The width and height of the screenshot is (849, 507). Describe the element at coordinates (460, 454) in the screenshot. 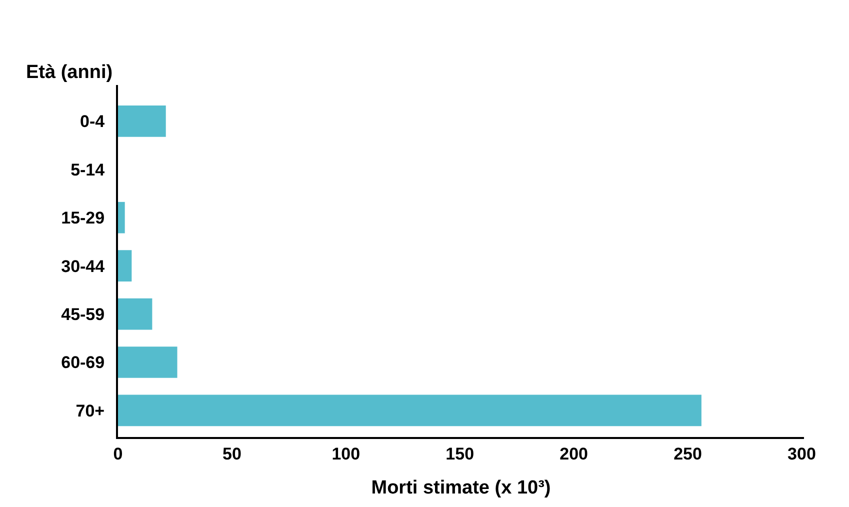

I see `x-tick-label: 150` at that location.